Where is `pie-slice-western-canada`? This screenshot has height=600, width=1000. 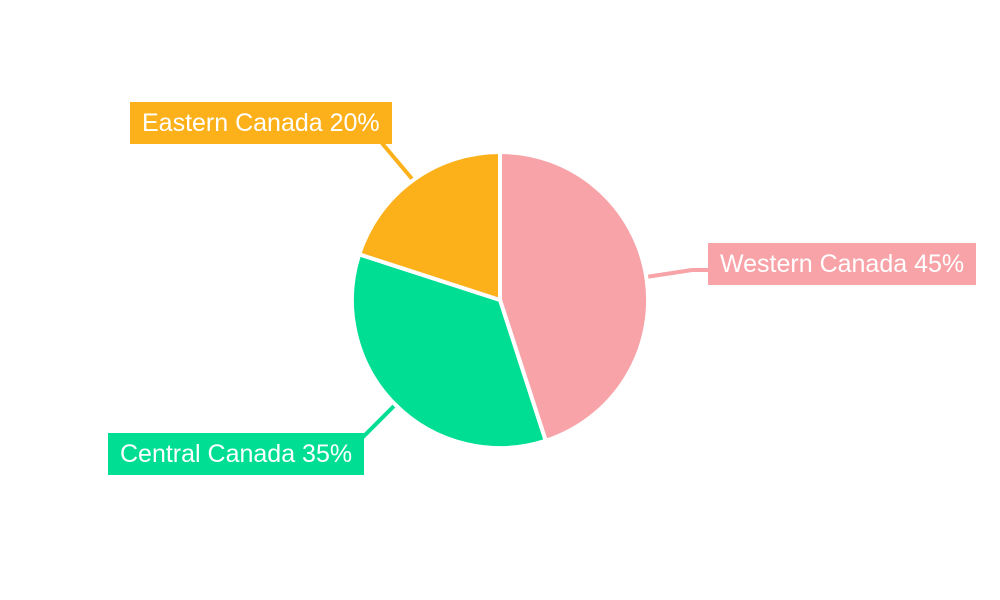 pie-slice-western-canada is located at coordinates (574, 296).